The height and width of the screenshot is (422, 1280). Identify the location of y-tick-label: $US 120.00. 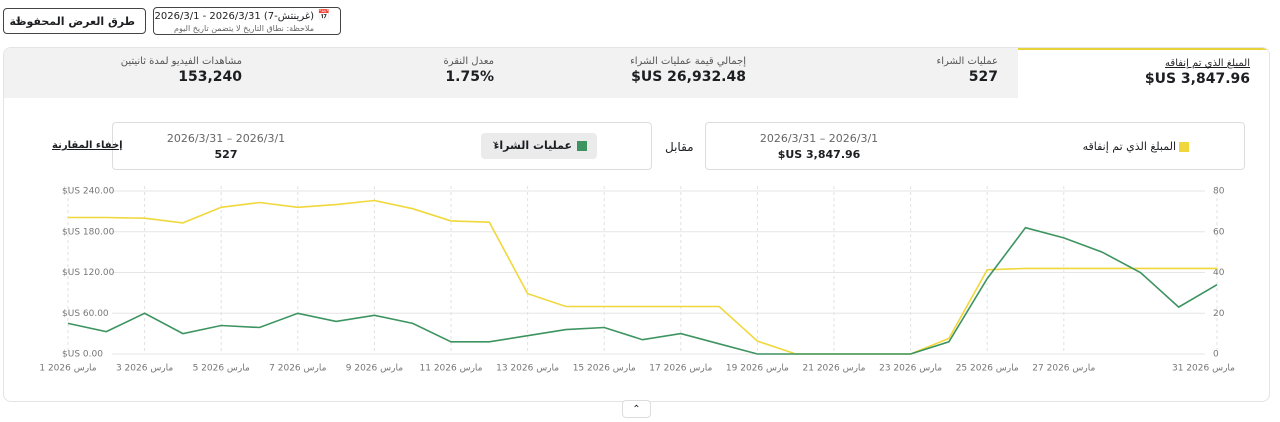
(88, 273).